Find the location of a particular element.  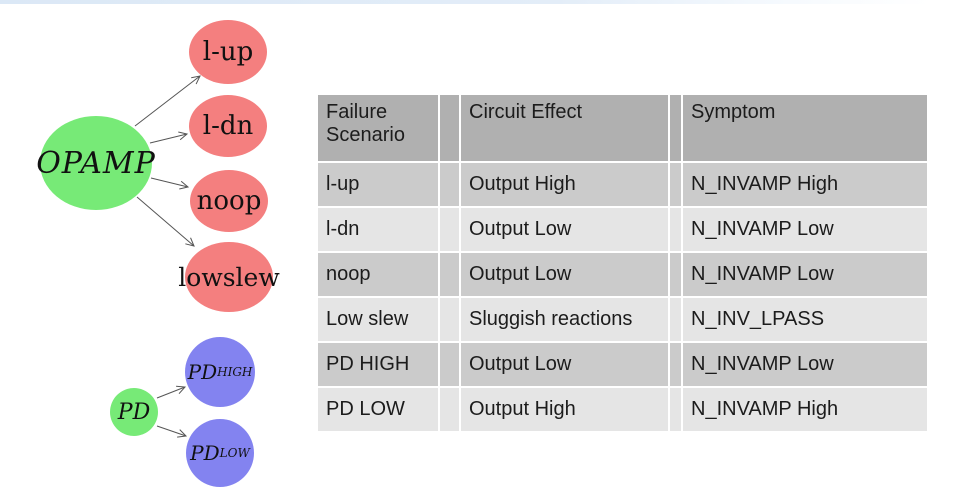

cell-symptom: N_INV_LPASS is located at coordinates (805, 319).